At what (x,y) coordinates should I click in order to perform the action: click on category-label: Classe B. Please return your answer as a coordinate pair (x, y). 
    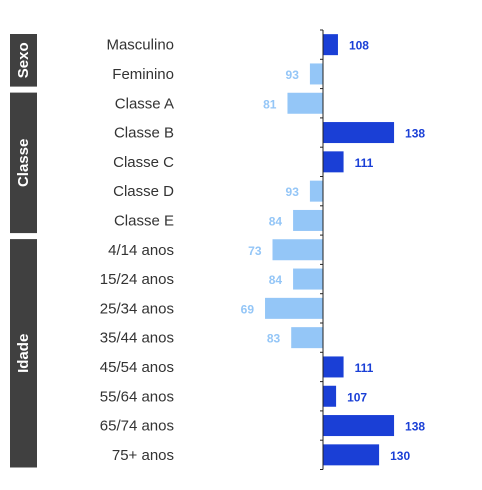
    Looking at the image, I should click on (144, 133).